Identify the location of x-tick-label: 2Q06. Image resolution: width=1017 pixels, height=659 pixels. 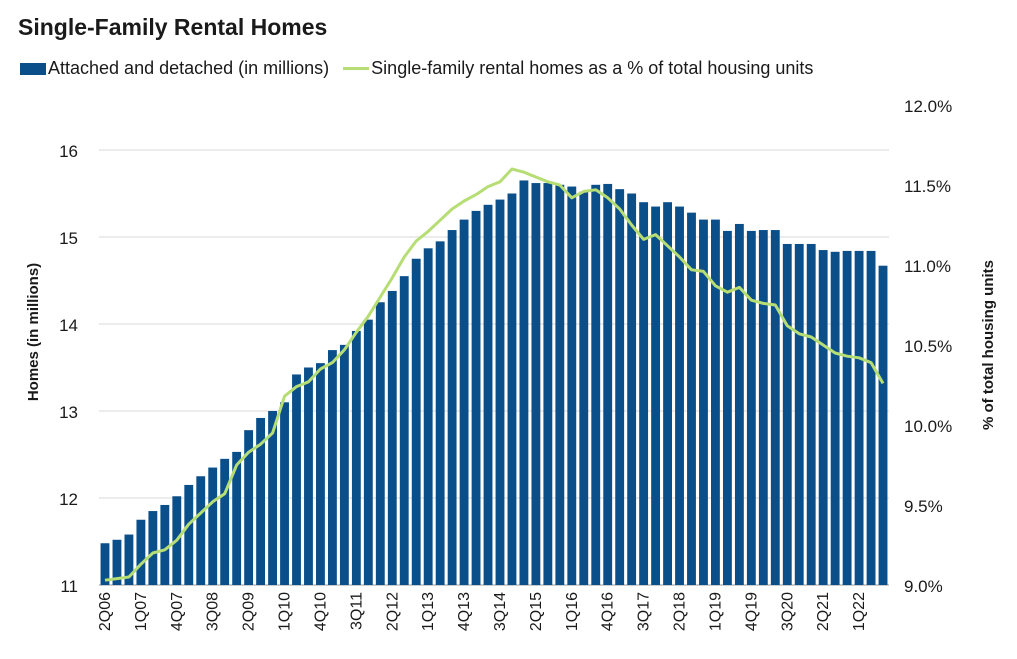
(105, 611).